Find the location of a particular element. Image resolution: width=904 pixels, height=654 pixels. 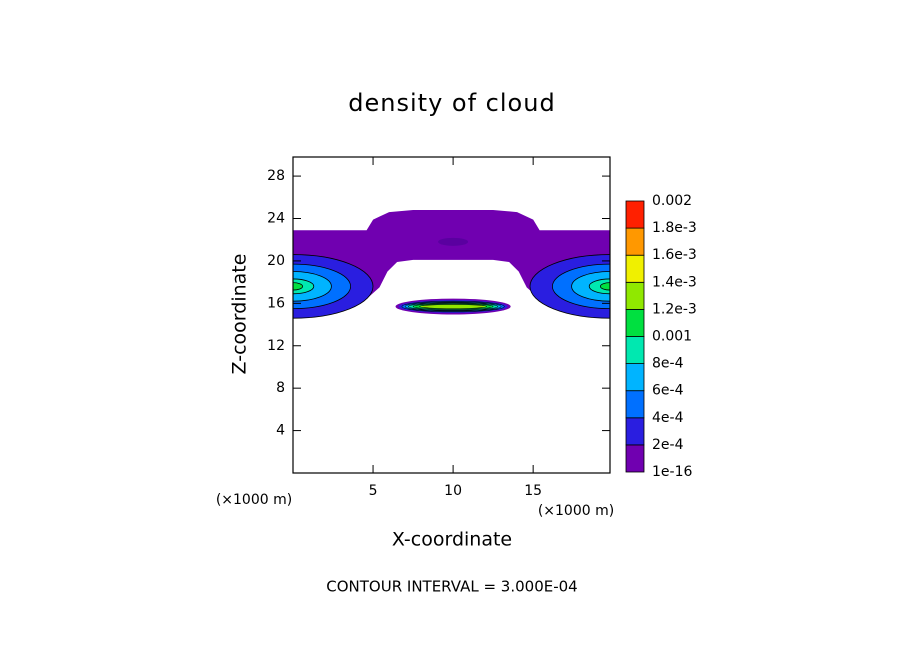

colorbar-label: 0.001 is located at coordinates (672, 337).